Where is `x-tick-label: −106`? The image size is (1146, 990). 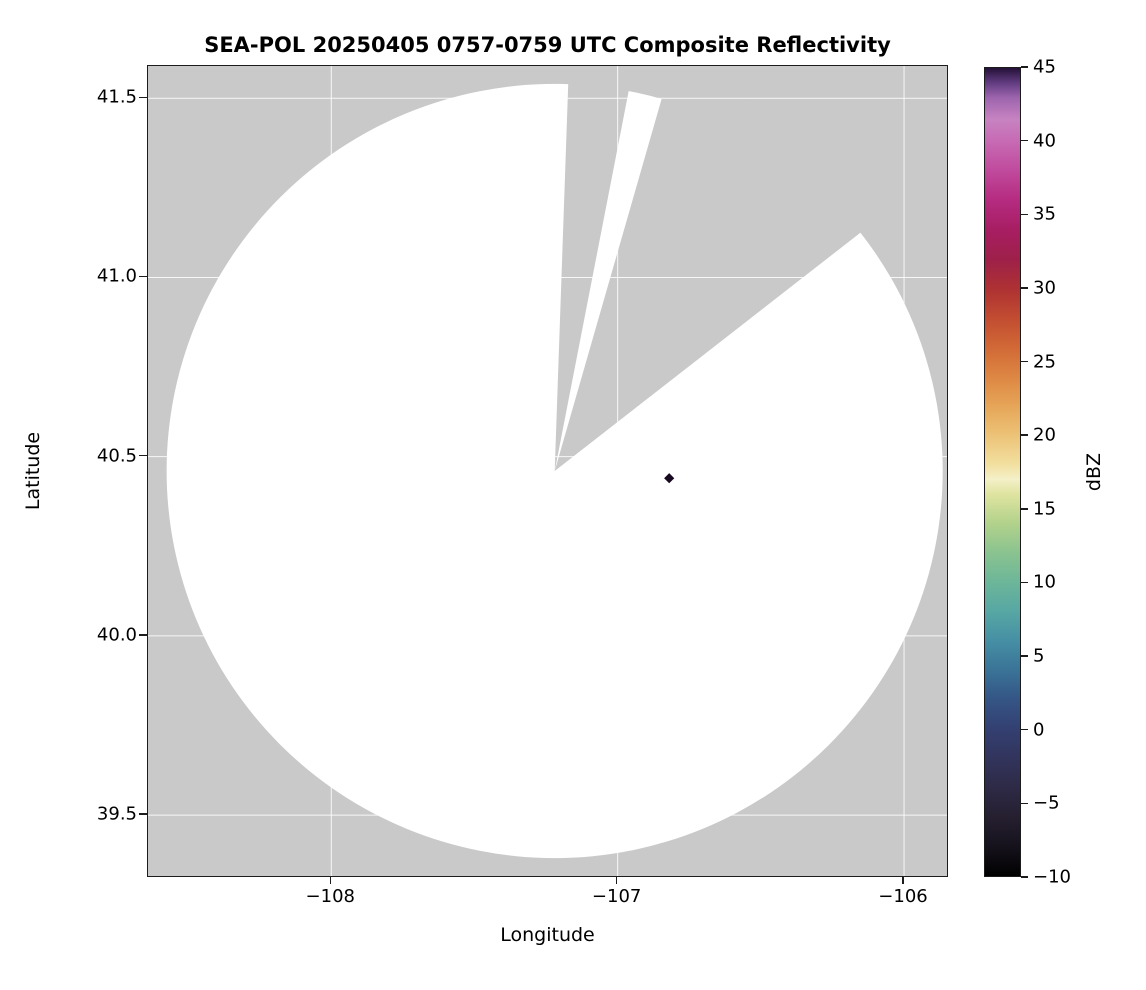 x-tick-label: −106 is located at coordinates (903, 896).